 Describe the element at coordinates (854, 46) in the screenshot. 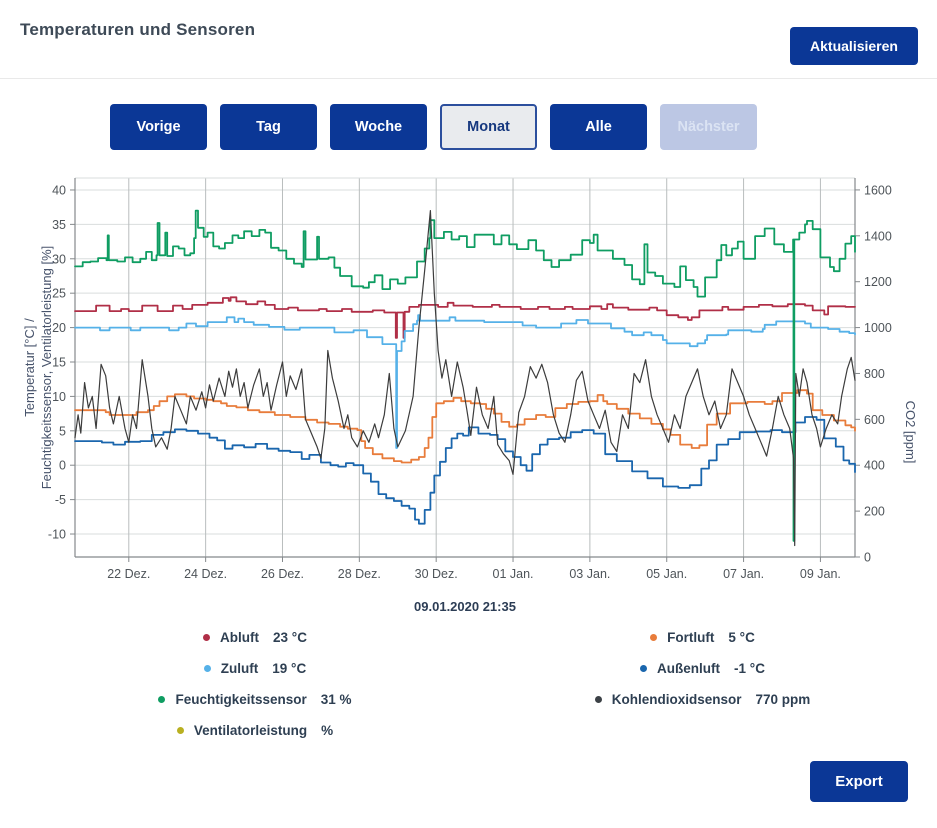

I see `refresh-button: Aktualisieren` at that location.